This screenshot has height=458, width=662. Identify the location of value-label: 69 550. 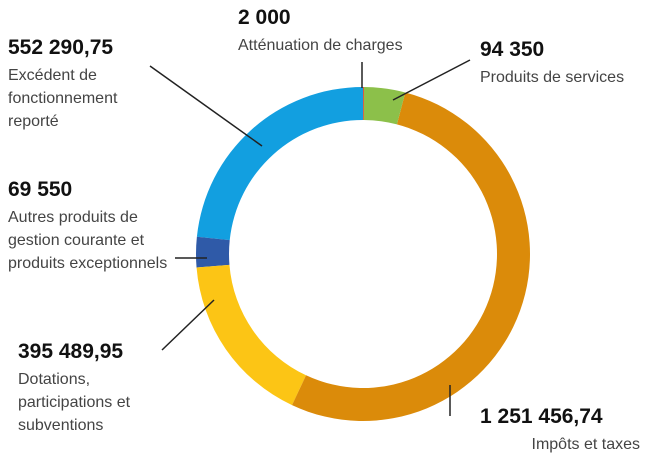
(40, 189).